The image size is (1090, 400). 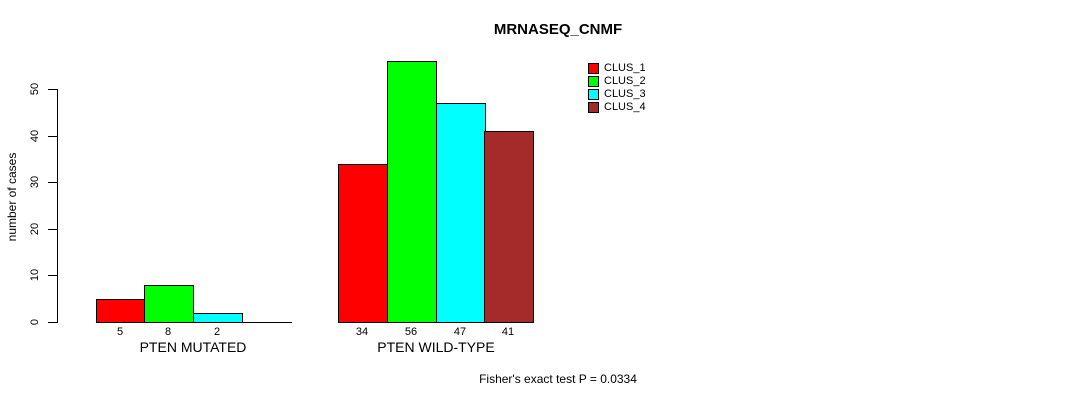 I want to click on legend-label-CLUS_4: CLUS_4, so click(x=625, y=107).